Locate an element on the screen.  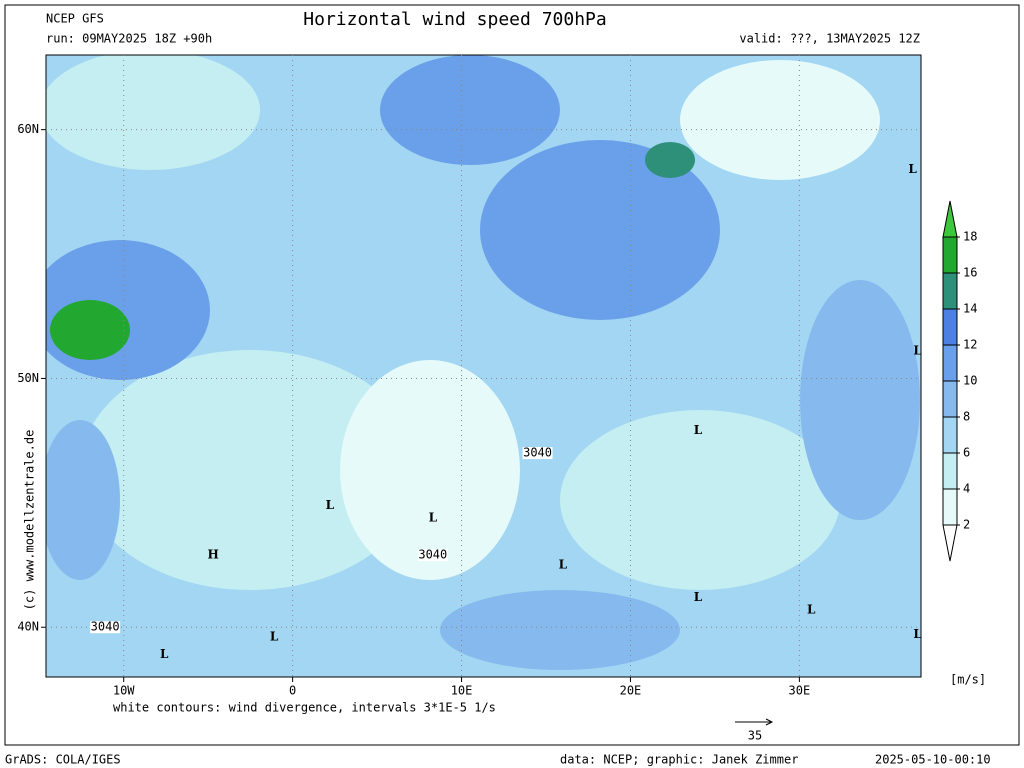
colorbar-label: 12 is located at coordinates (970, 345).